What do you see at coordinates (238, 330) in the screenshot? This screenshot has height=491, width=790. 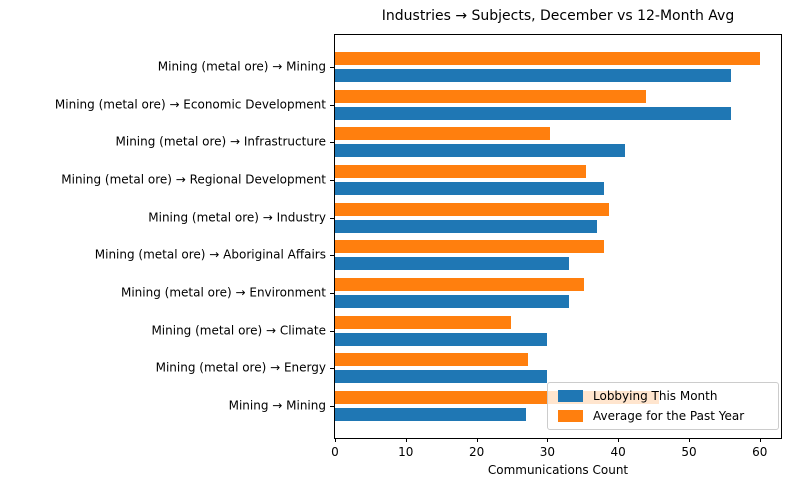 I see `y-tick-label: Mining (metal ore) → Climate` at bounding box center [238, 330].